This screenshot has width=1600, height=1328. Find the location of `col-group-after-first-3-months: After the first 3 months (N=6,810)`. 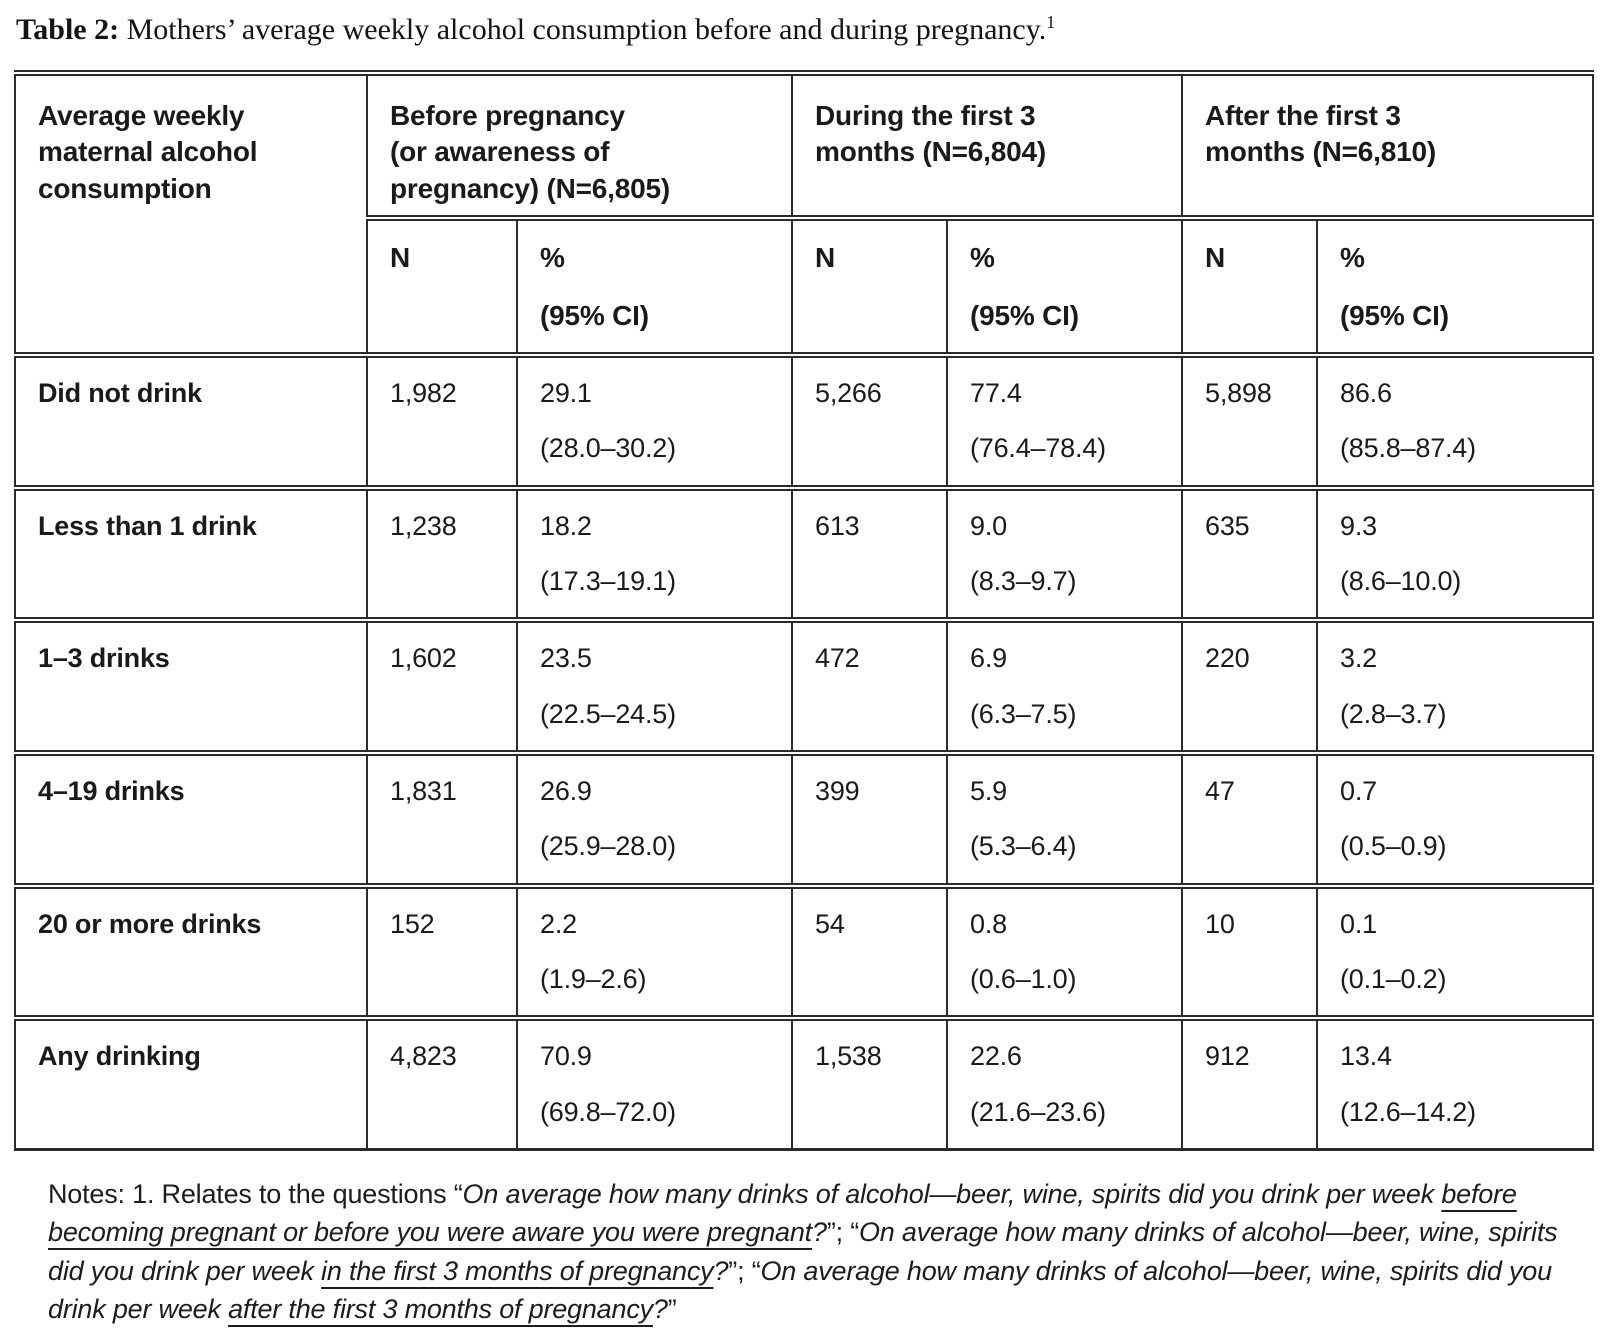

col-group-after-first-3-months: After the first 3 months (N=6,810) is located at coordinates (1388, 144).